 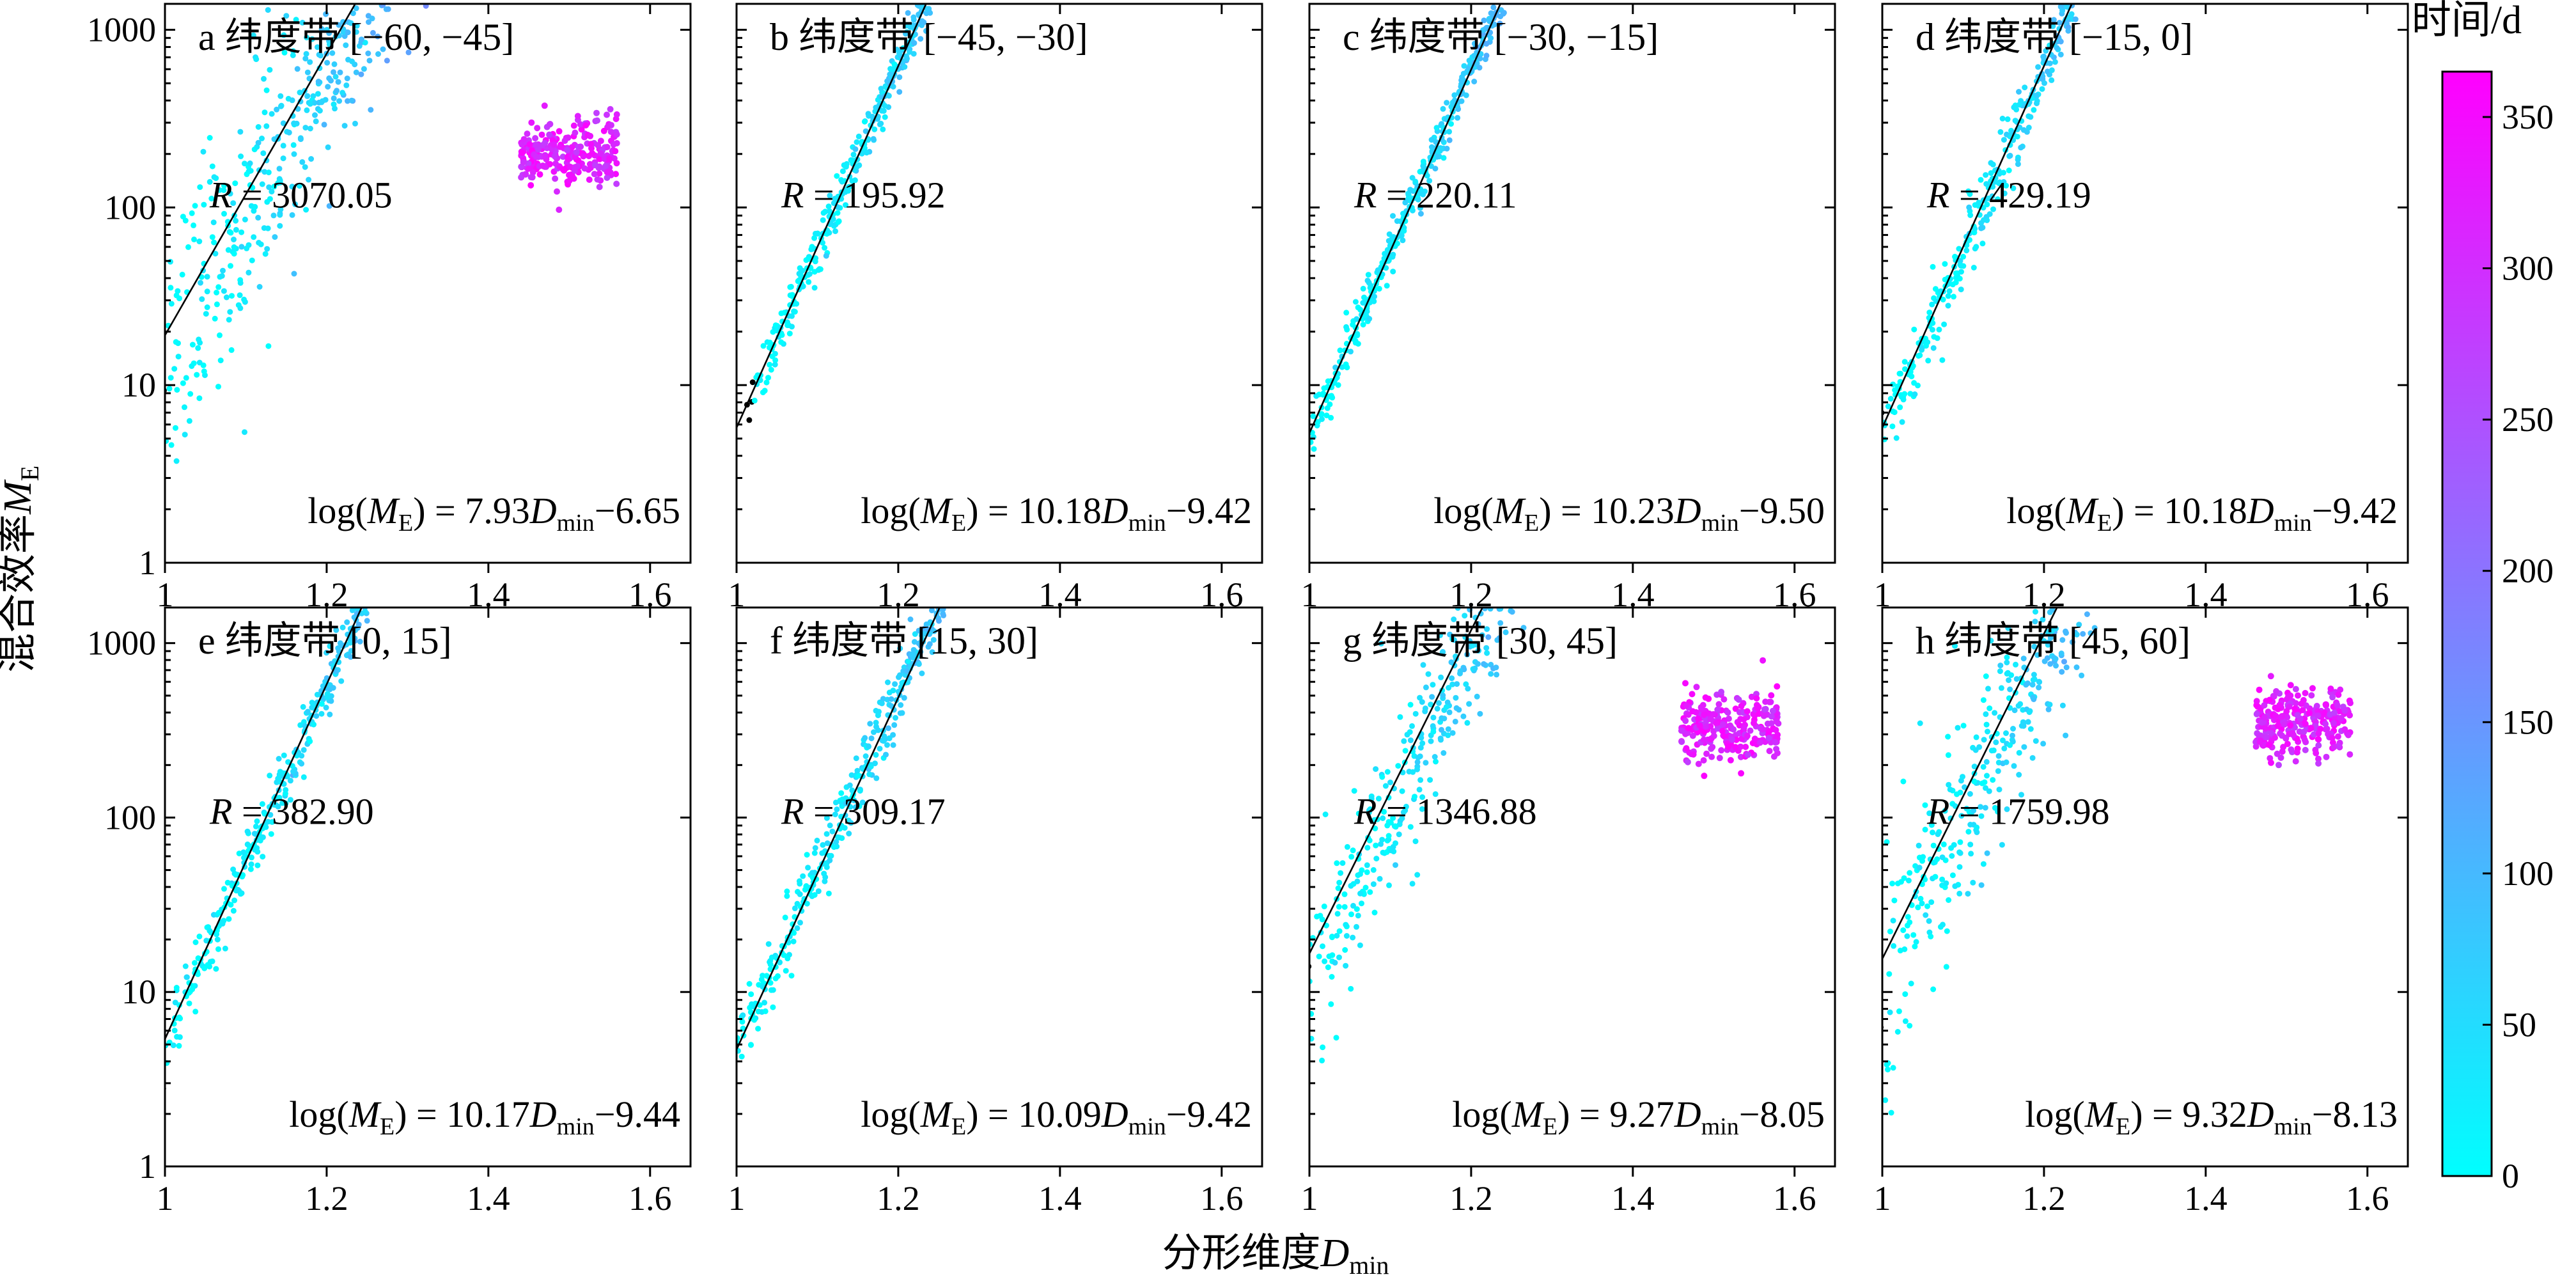 What do you see at coordinates (261, 170) in the screenshot?
I see `fit-line-a` at bounding box center [261, 170].